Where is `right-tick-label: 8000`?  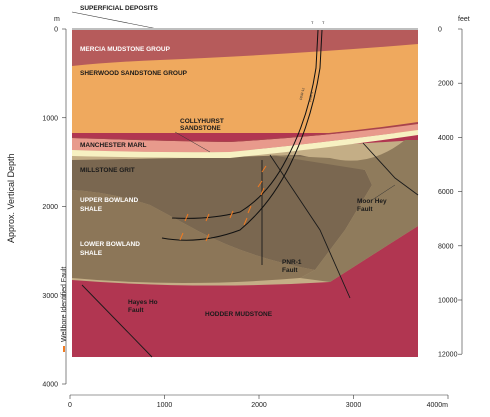 right-tick-label: 8000 is located at coordinates (446, 246).